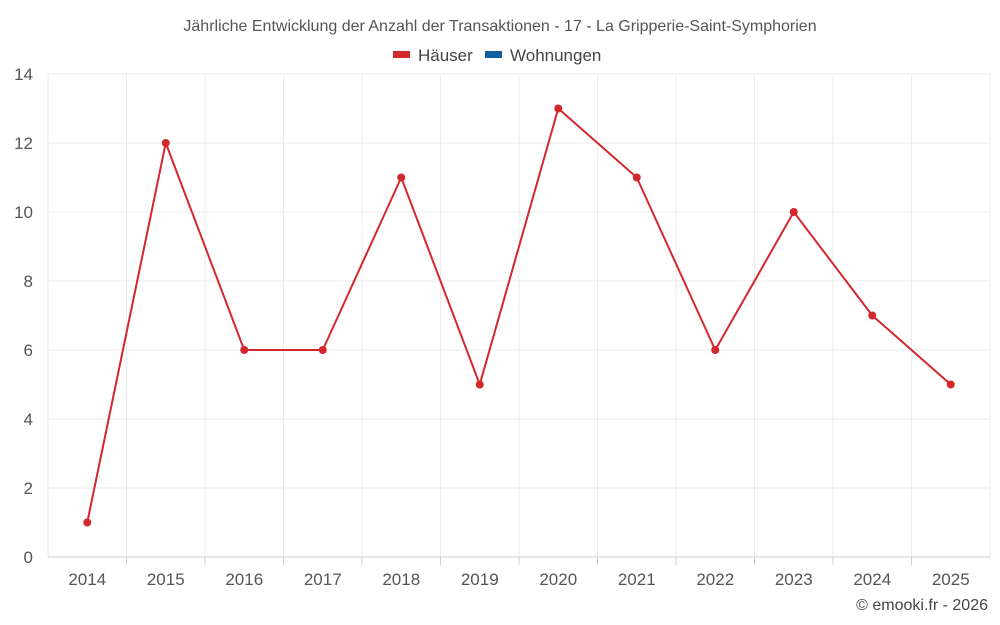 This screenshot has width=1000, height=625. I want to click on legend: Häuser Wohnungen, so click(497, 55).